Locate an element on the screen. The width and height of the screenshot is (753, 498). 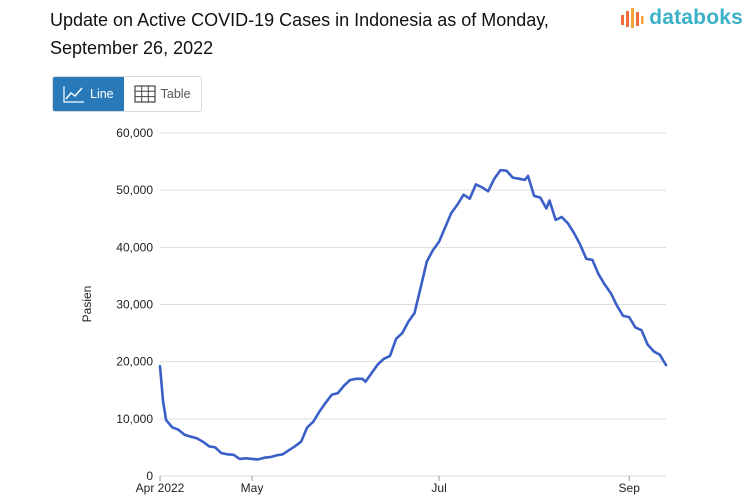
y-tick-label: 60,000 is located at coordinates (134, 133).